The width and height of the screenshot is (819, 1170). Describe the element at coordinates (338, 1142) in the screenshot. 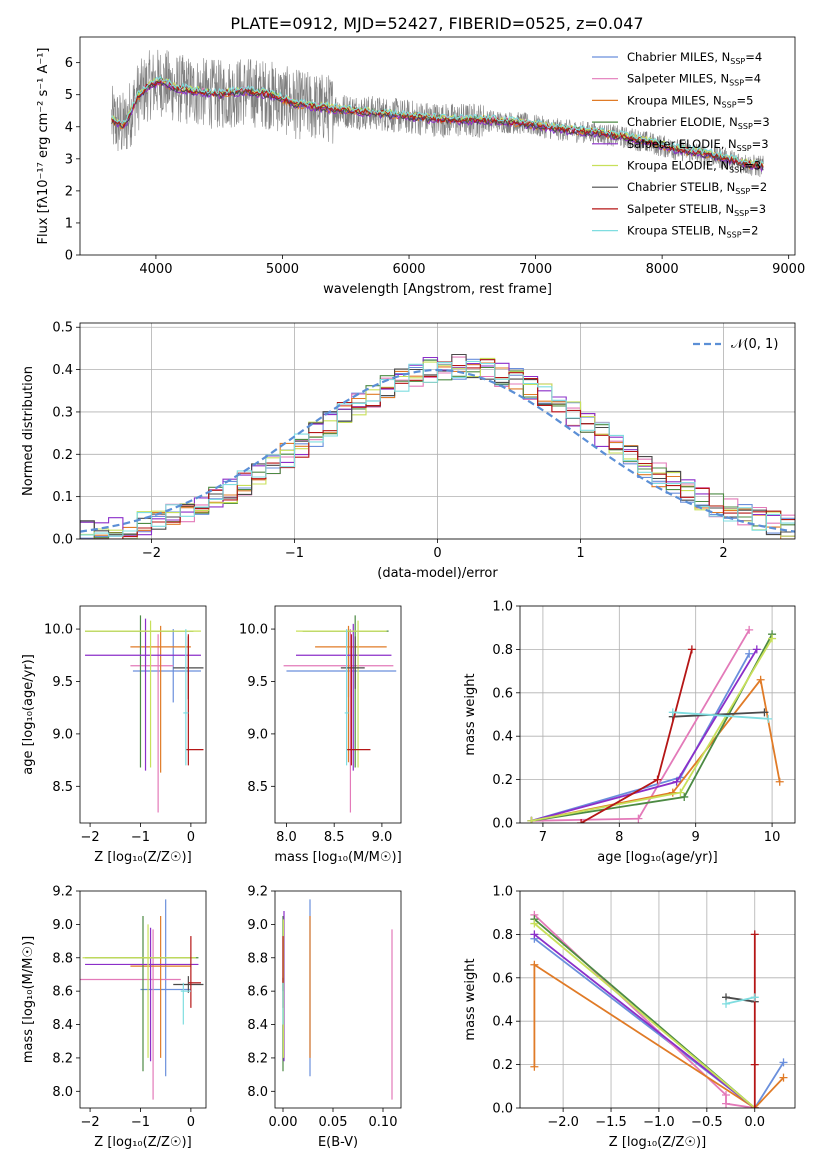

I see `x-axis-label: E(B-V)` at that location.